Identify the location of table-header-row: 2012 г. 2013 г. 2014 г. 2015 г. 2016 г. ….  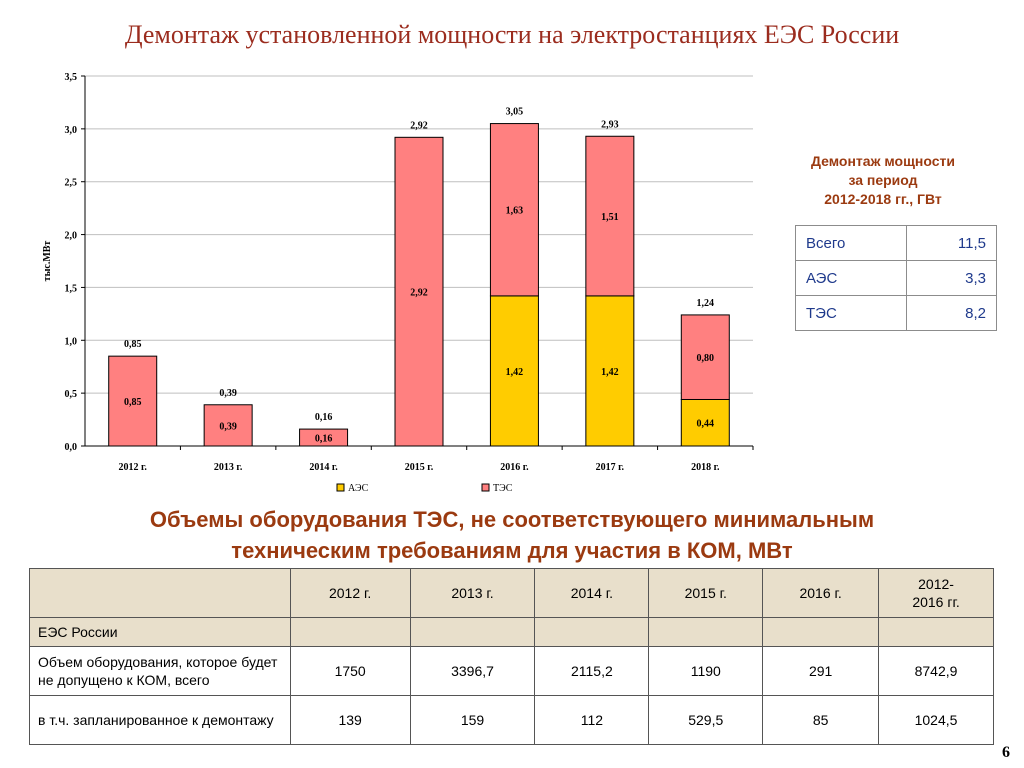
(511, 593).